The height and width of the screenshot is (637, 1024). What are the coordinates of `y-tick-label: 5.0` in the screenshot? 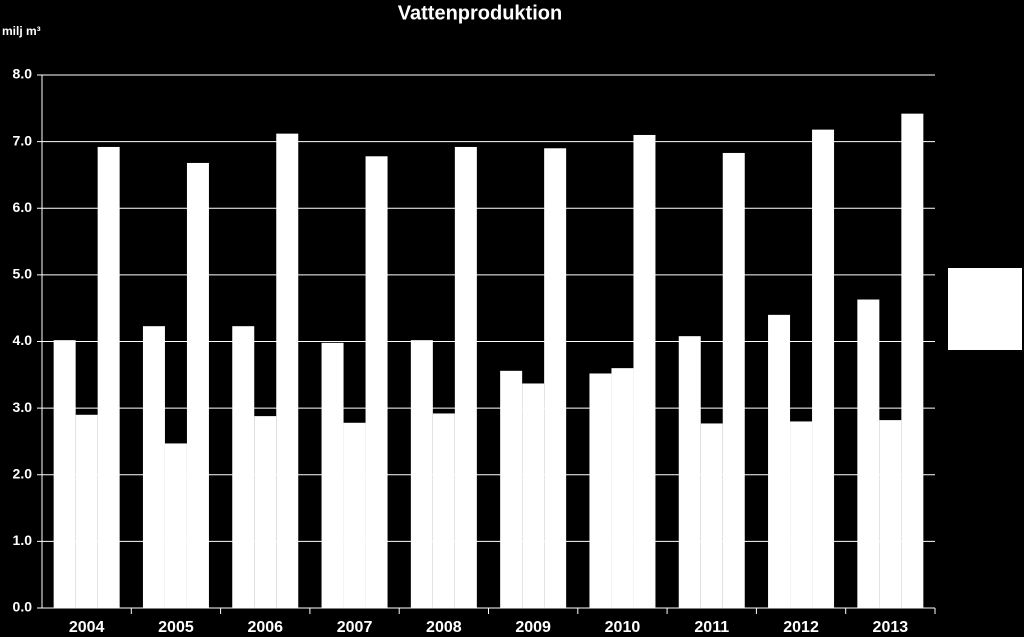 It's located at (23, 274).